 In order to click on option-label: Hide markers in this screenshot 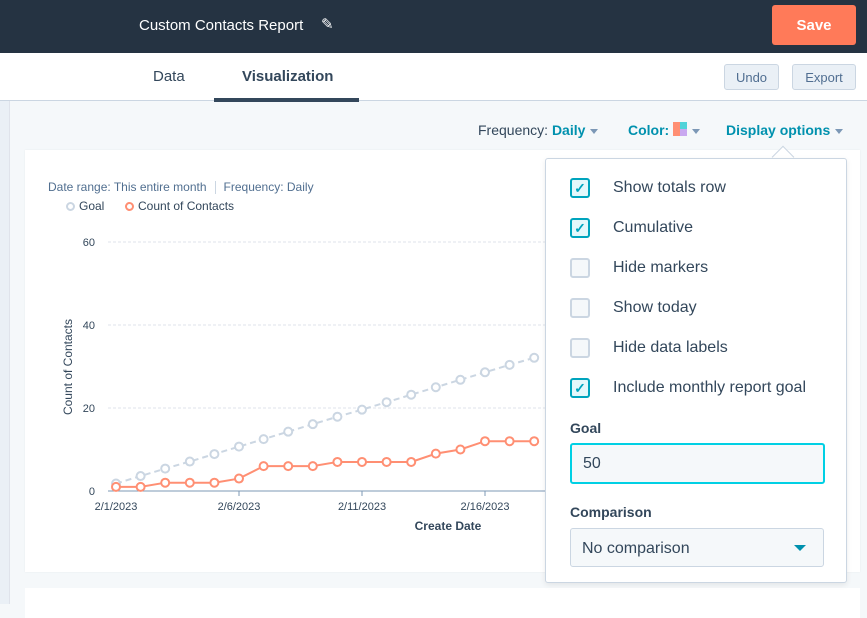, I will do `click(661, 267)`.